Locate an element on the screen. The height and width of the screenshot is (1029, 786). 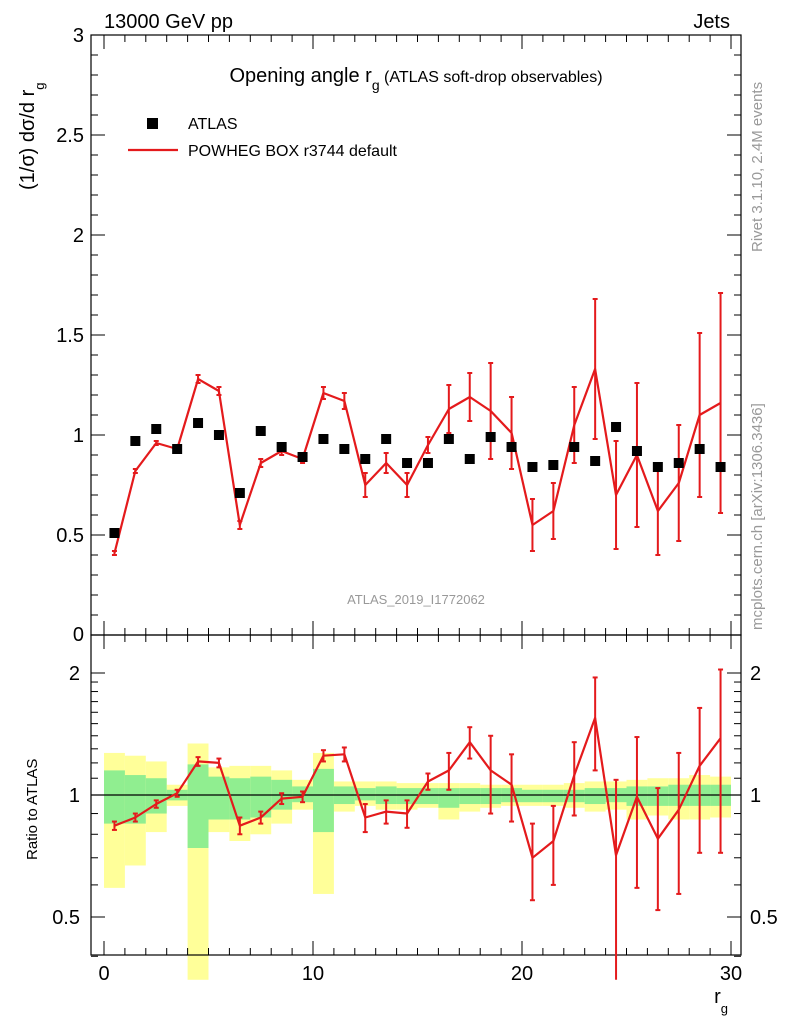
ratio-y-tick-label-left: 1 is located at coordinates (74, 796).